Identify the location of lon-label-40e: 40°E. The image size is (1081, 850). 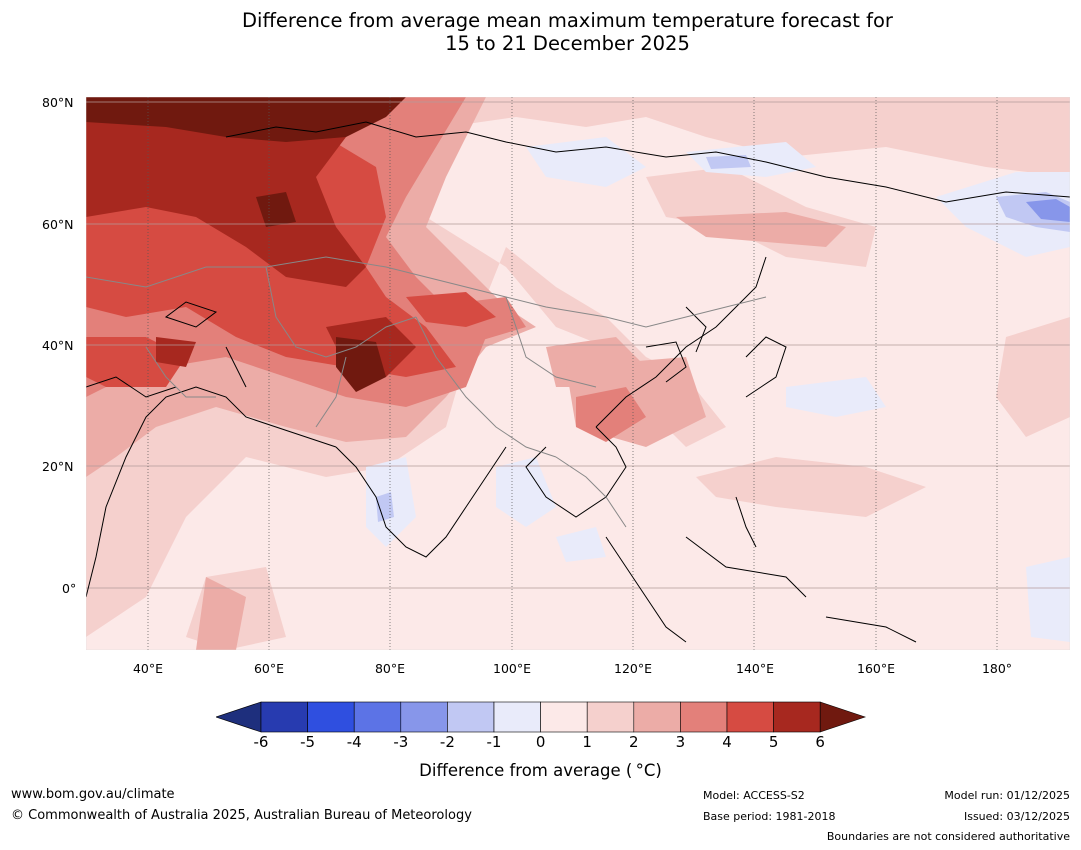
(148, 668).